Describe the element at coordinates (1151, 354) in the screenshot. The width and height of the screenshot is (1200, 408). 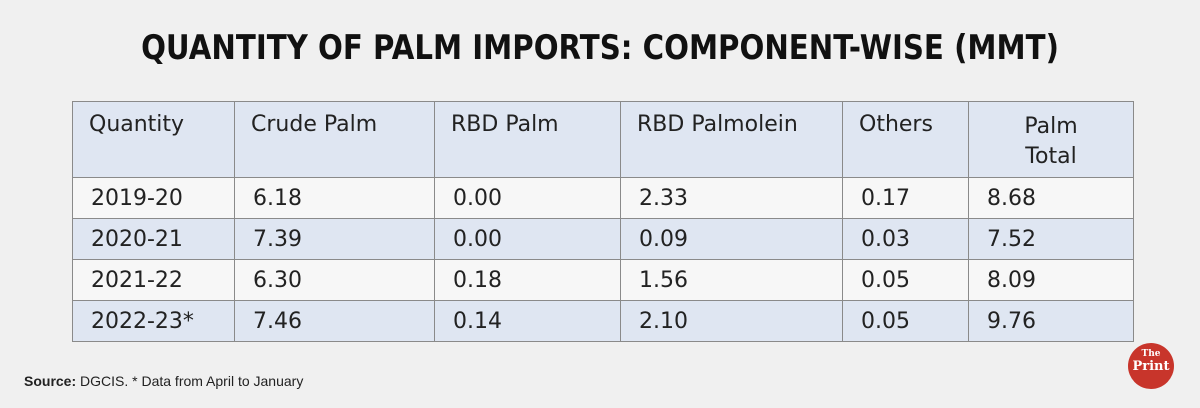
I see `logo-the: The` at that location.